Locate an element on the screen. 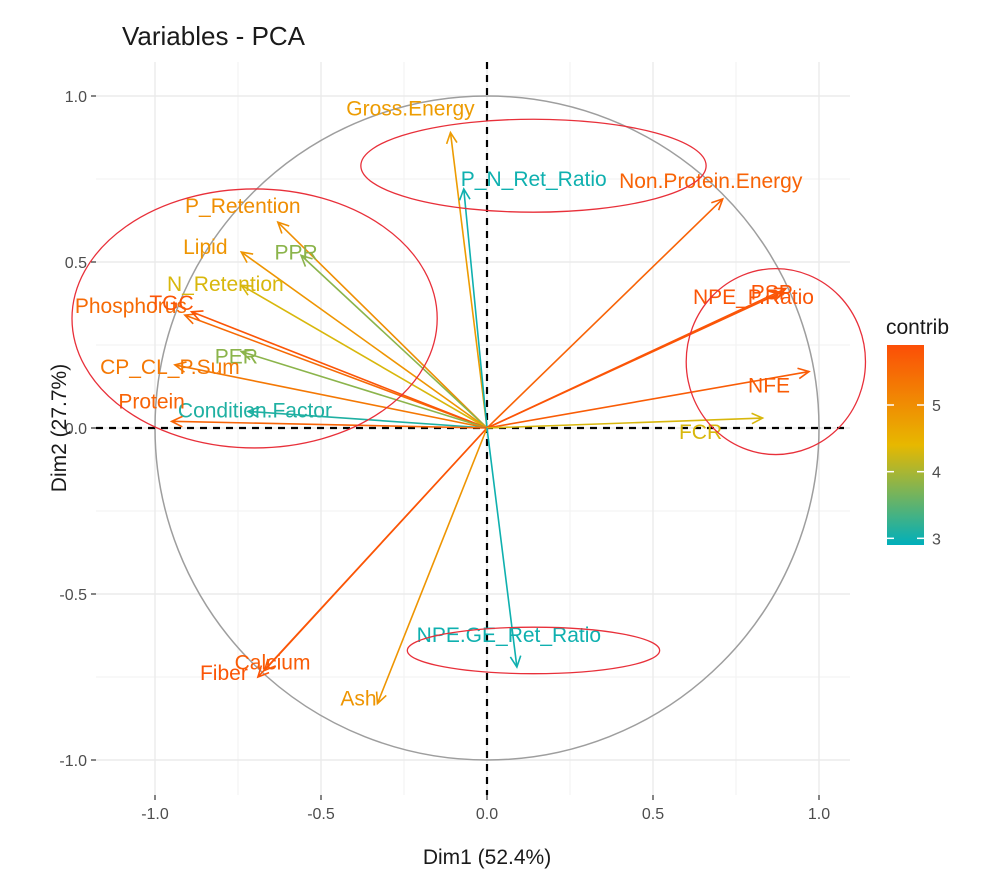 This screenshot has height=875, width=1002. legend-tick-label: 3 is located at coordinates (936, 539).